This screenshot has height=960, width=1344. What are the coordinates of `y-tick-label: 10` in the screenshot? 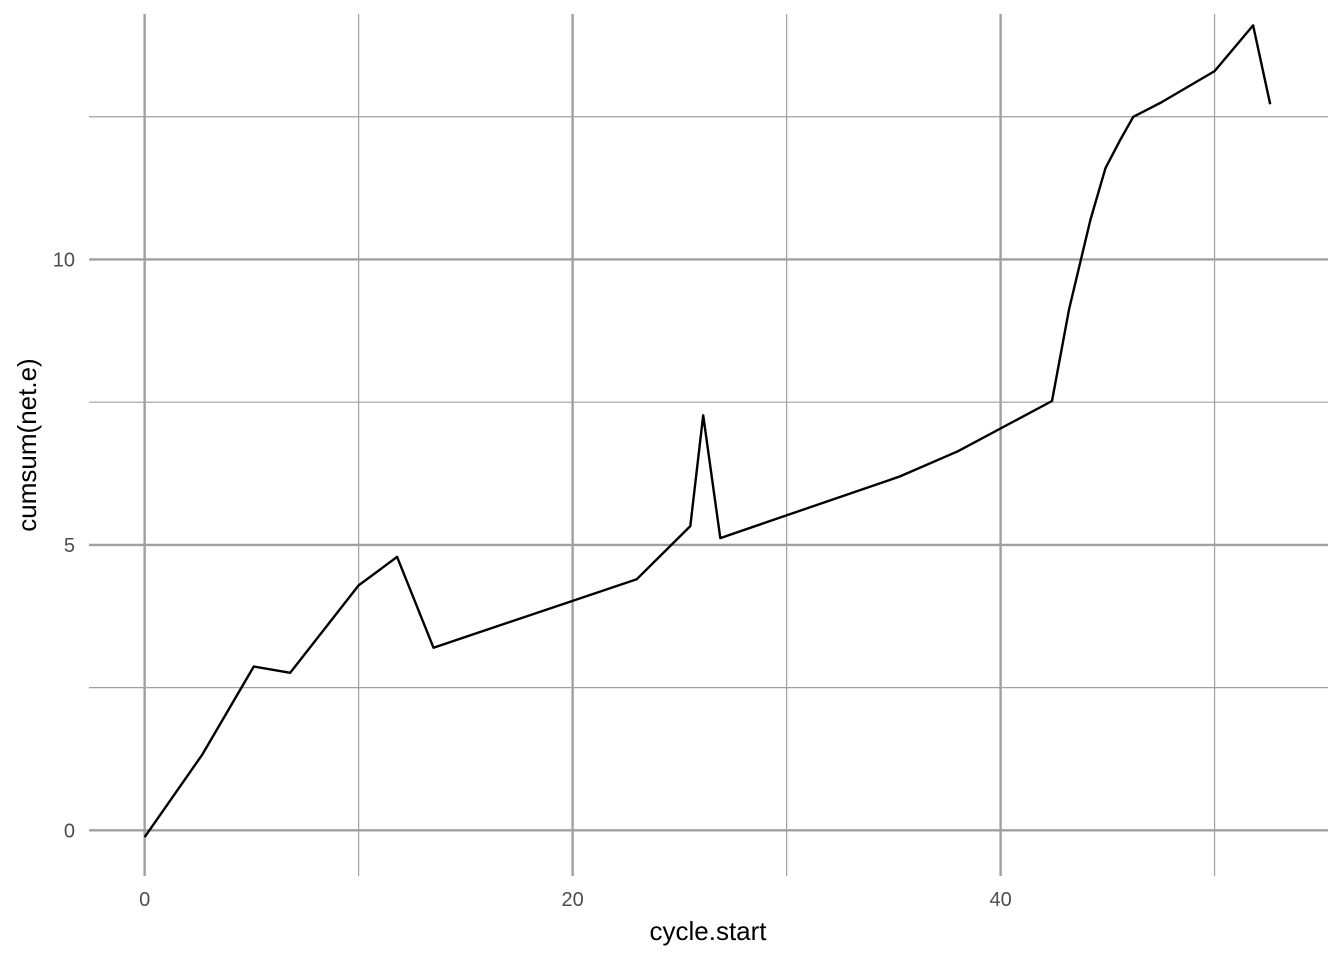 It's located at (64, 260).